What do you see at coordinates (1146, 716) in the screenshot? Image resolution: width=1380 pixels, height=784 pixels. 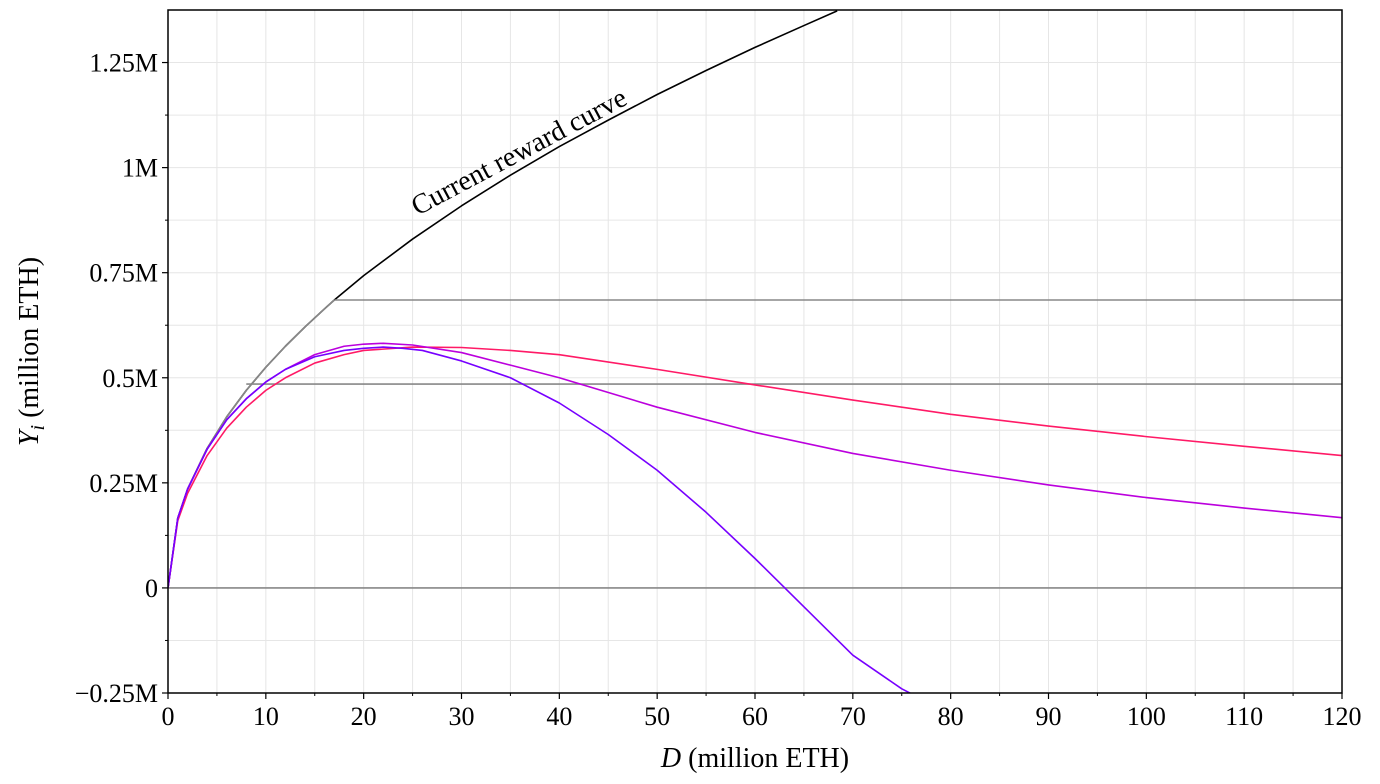 I see `x-tick-label: 100` at bounding box center [1146, 716].